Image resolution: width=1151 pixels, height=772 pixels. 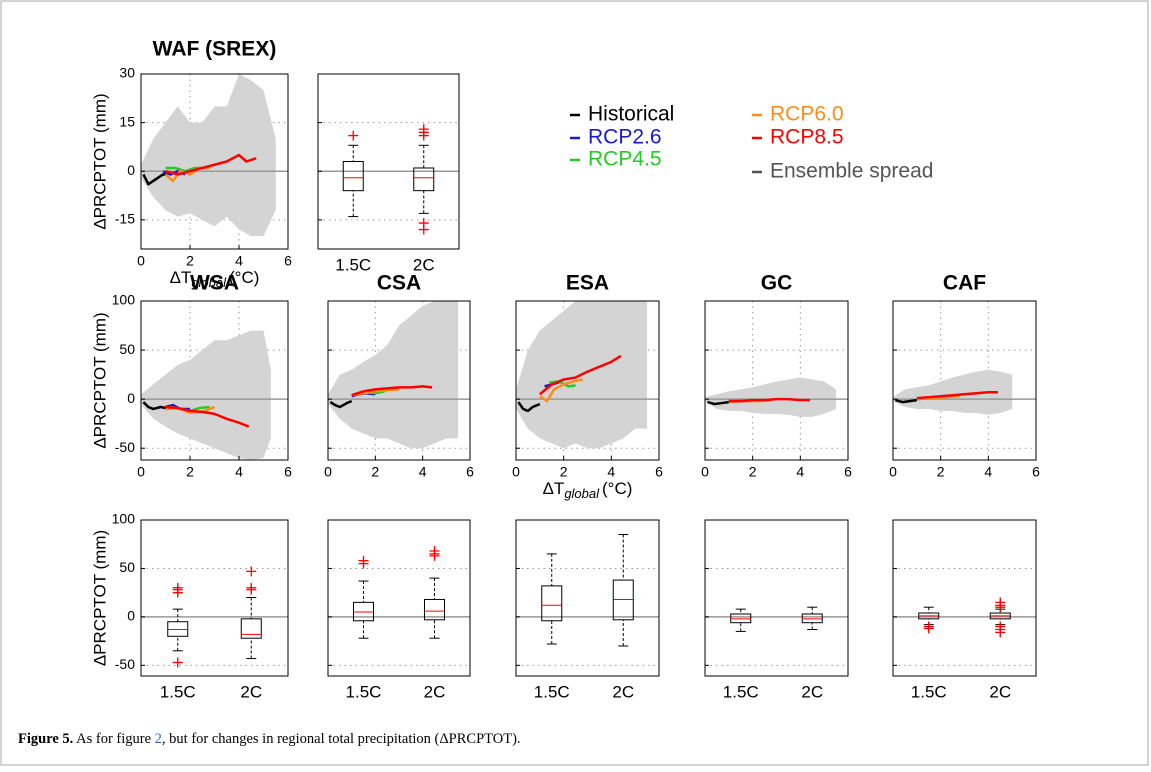 What do you see at coordinates (771, 397) in the screenshot?
I see `ensemble-spread` at bounding box center [771, 397].